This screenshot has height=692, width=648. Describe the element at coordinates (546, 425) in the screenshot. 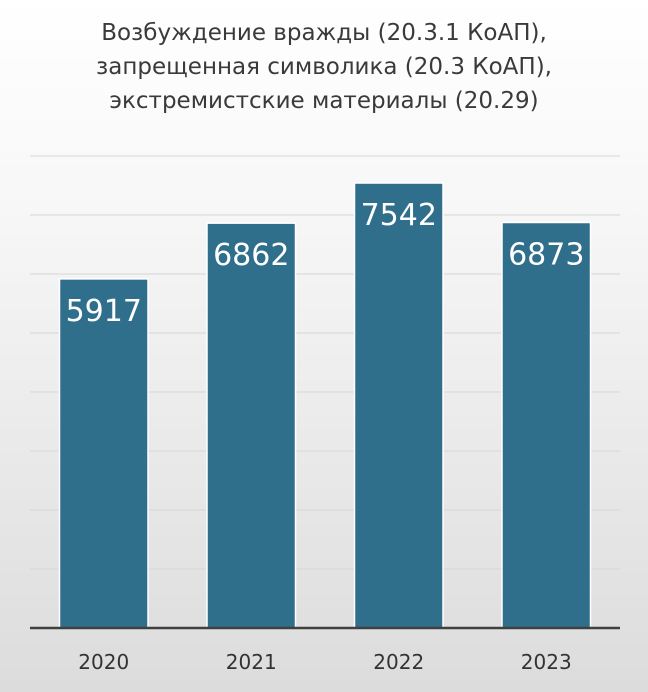

I see `bar-2023` at that location.